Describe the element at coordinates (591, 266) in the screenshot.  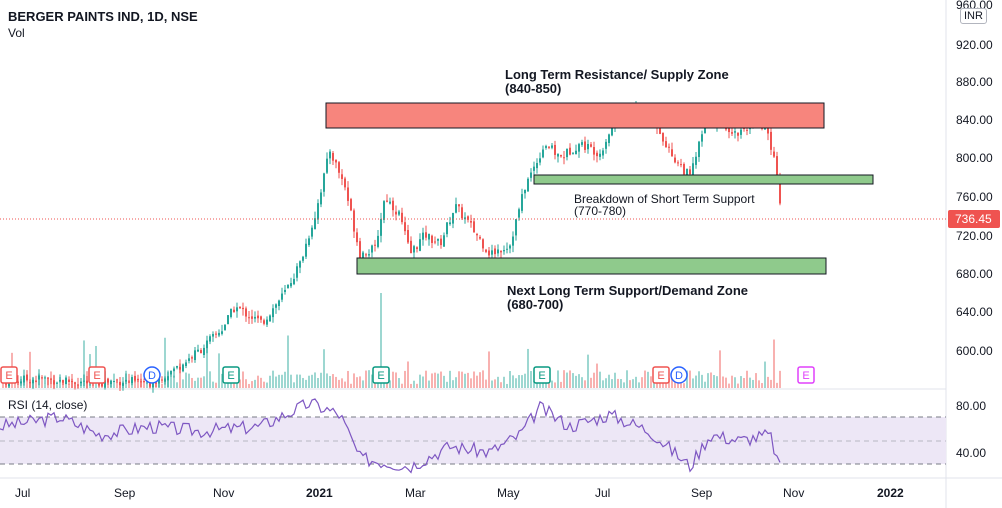
I see `long-term-support-zone` at that location.